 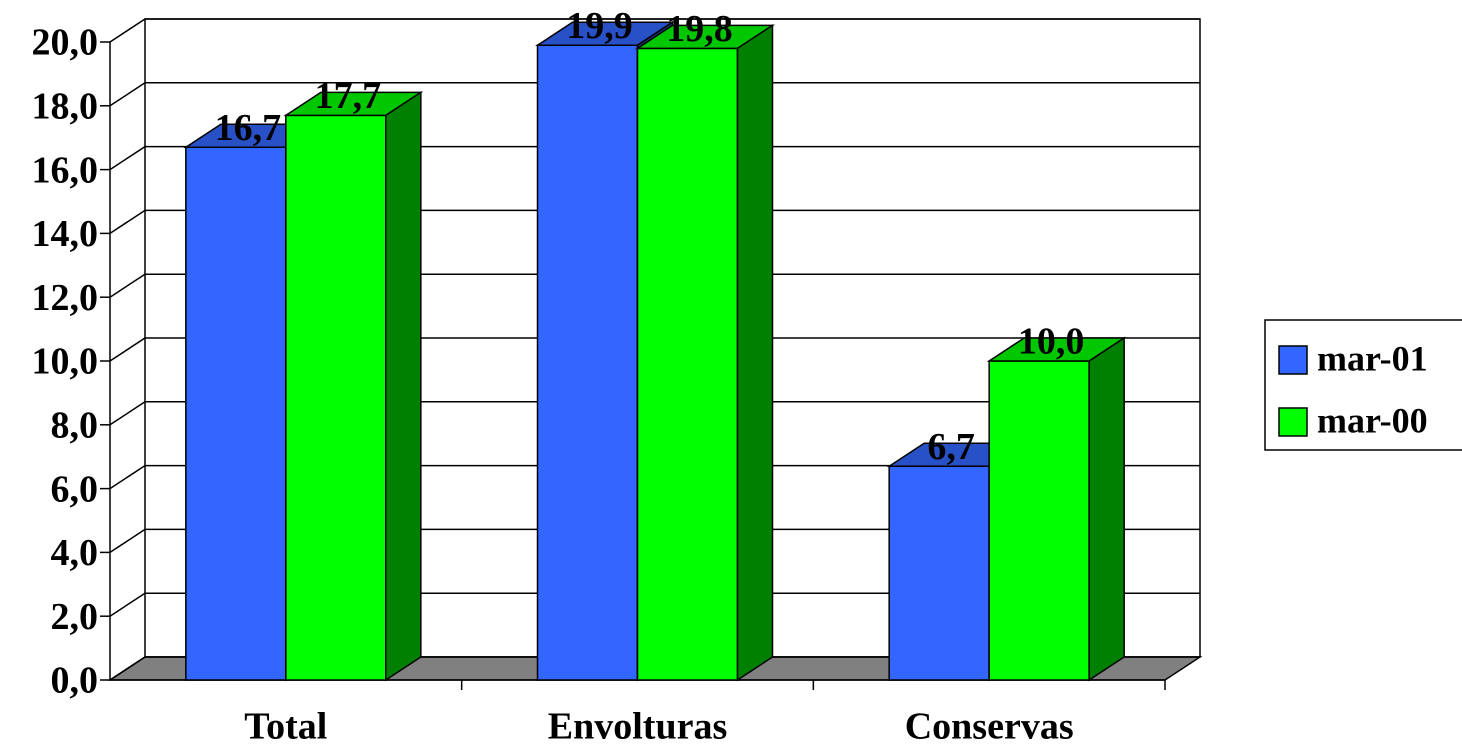 I want to click on y-tick-label: 10,0, so click(x=65, y=362).